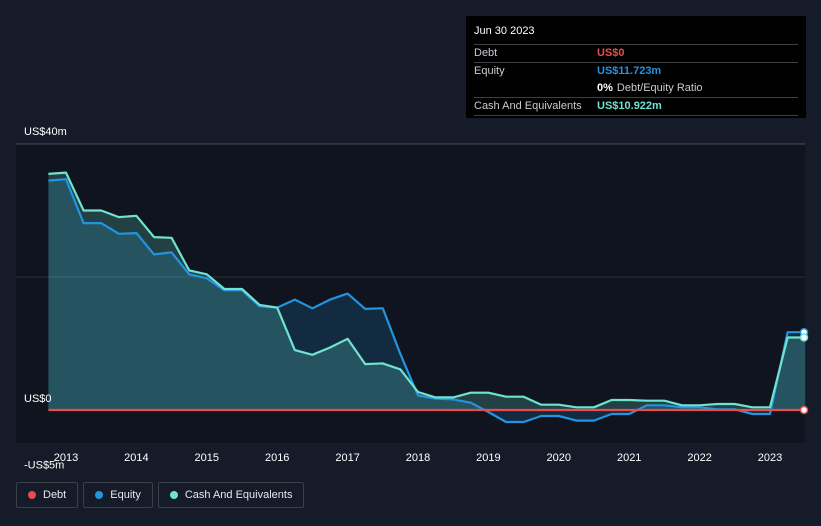 Image resolution: width=821 pixels, height=526 pixels. What do you see at coordinates (44, 465) in the screenshot?
I see `y-axis-label: -US$5m` at bounding box center [44, 465].